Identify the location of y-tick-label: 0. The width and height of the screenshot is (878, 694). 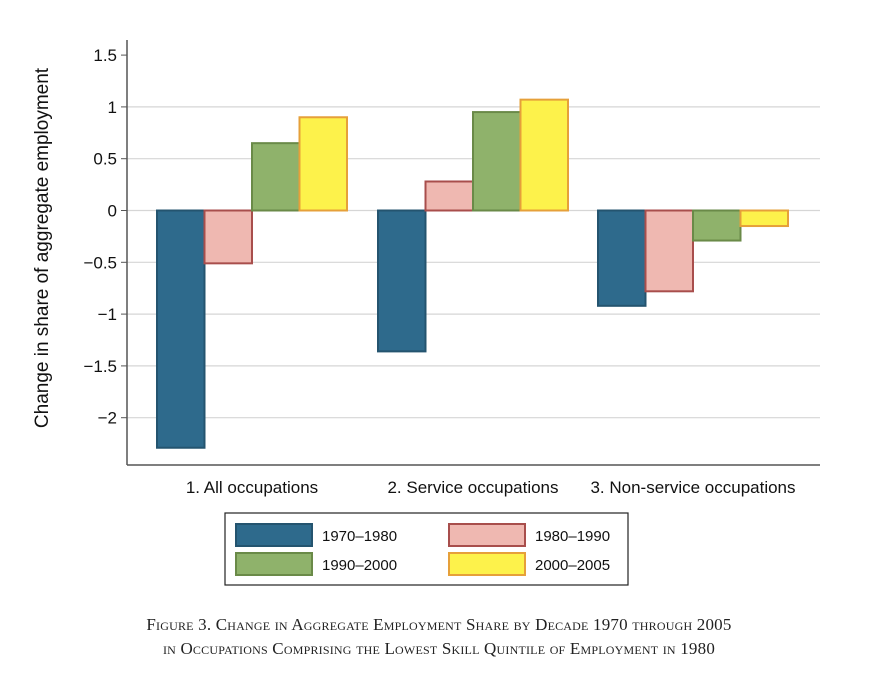
(112, 211).